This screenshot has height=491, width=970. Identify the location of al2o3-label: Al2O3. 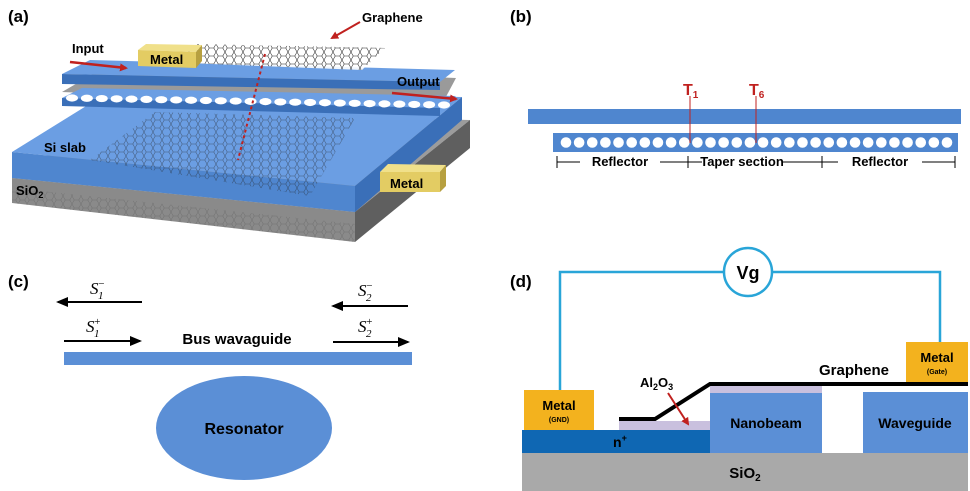
(656, 383).